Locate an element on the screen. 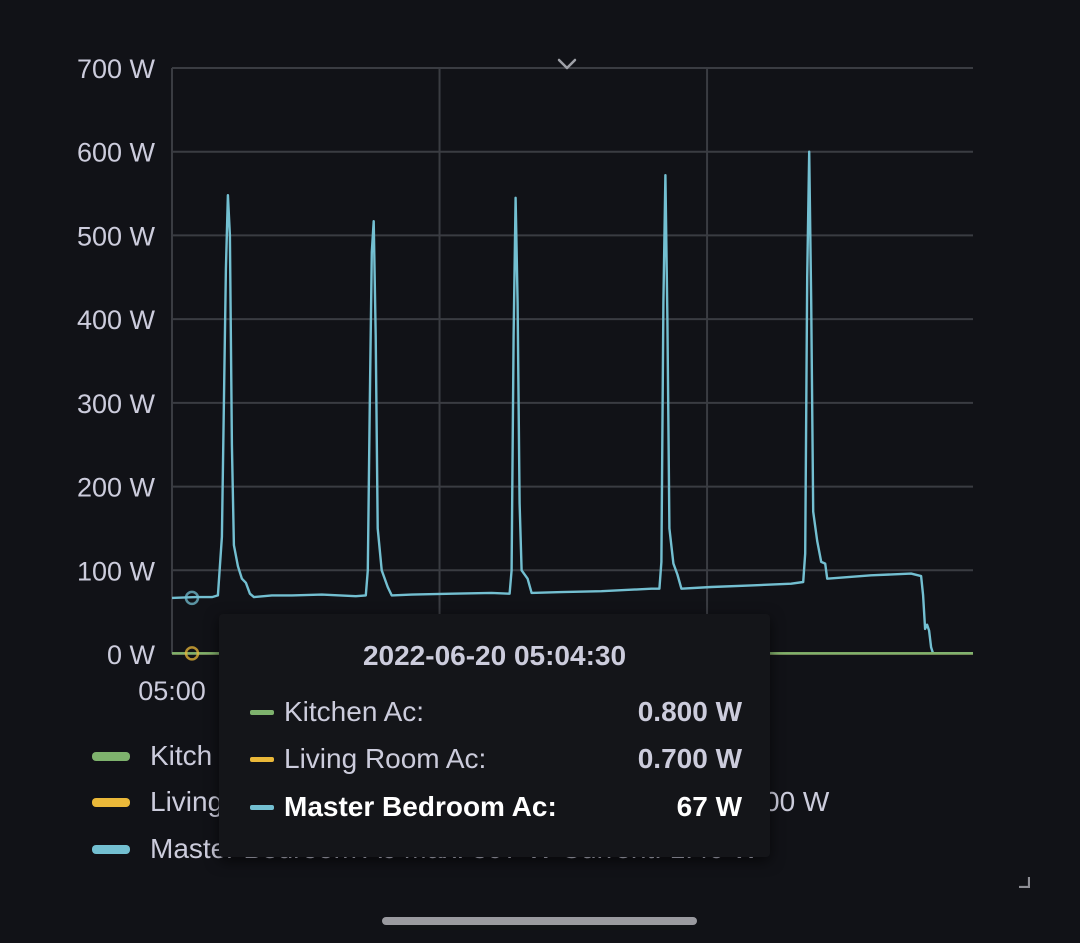 The height and width of the screenshot is (943, 1080). y-tick-label: 0 W is located at coordinates (131, 655).